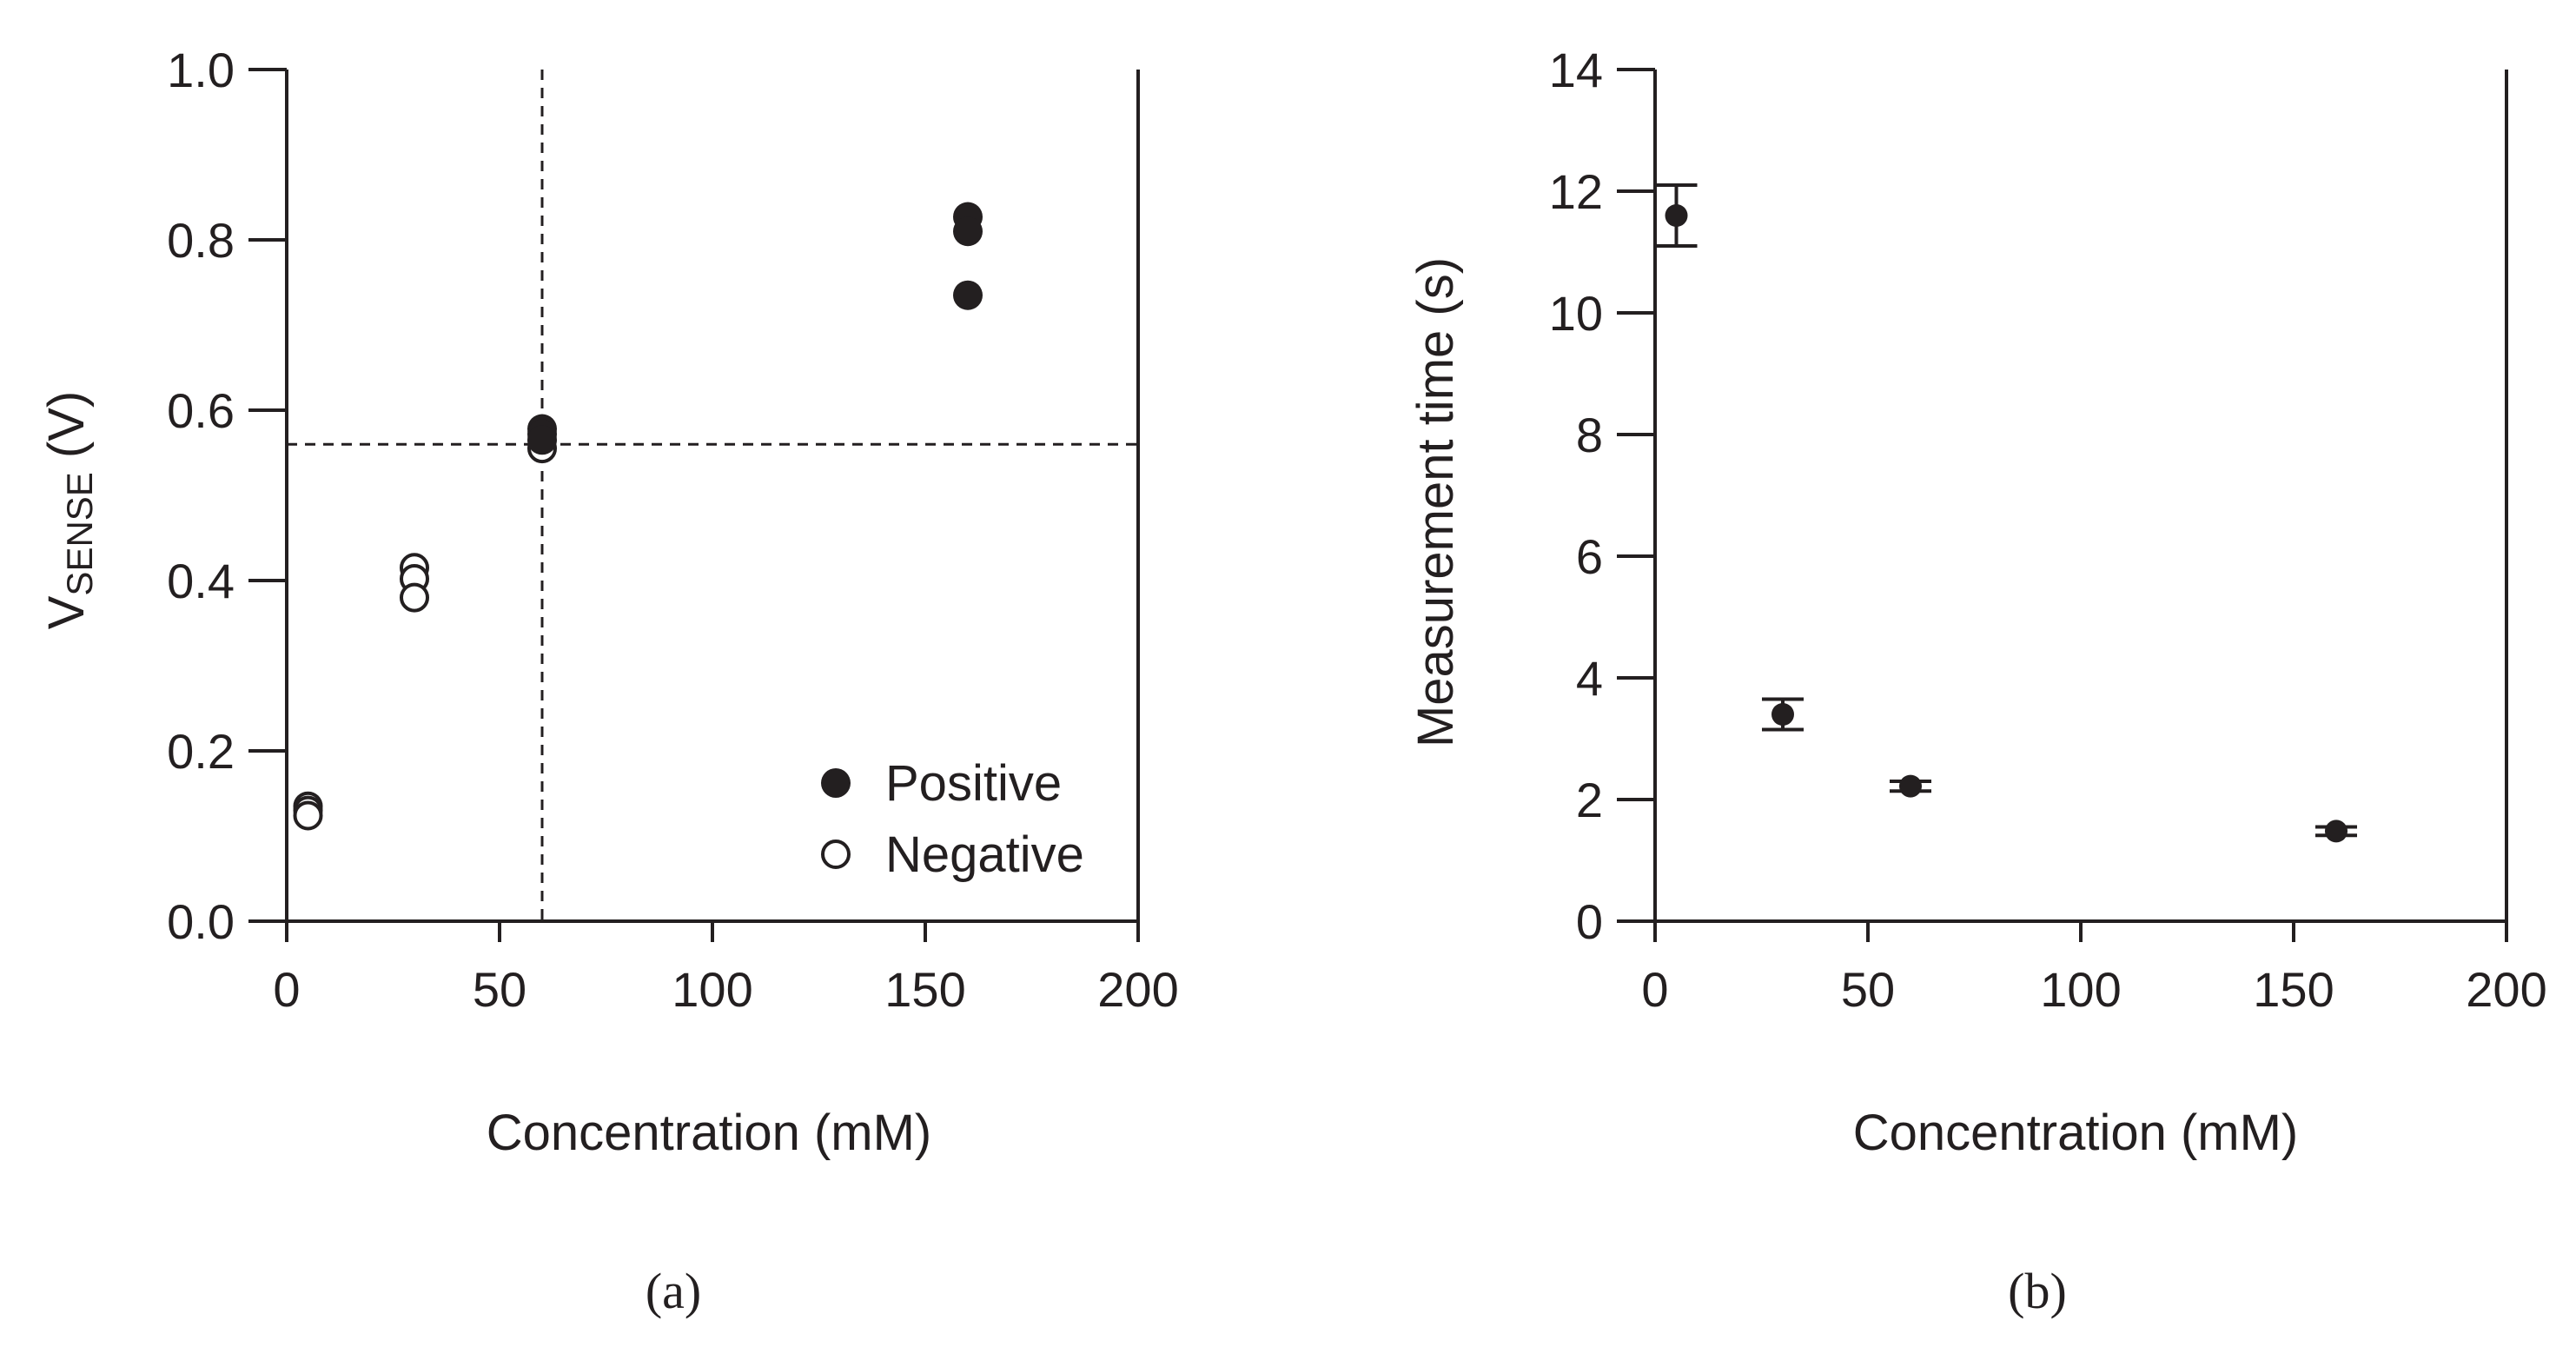 The width and height of the screenshot is (2576, 1354). Describe the element at coordinates (1589, 679) in the screenshot. I see `y-tick-label-4: 4` at that location.